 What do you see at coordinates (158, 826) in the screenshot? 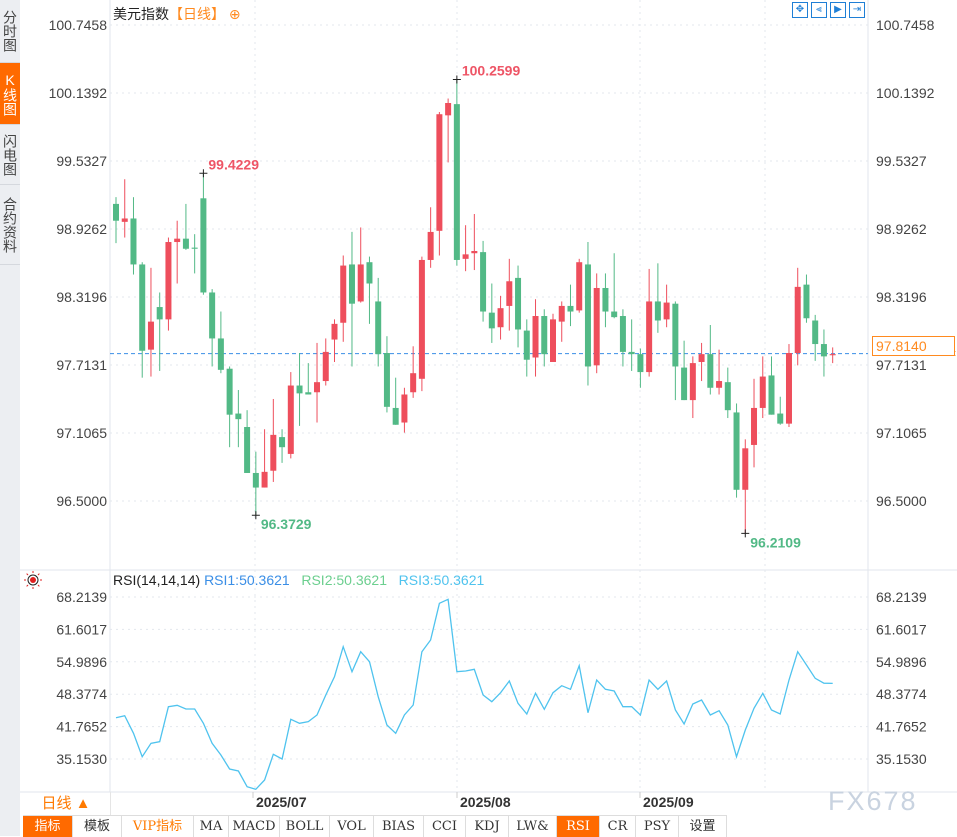
I see `indicator-tab-2: VIP指标` at bounding box center [158, 826].